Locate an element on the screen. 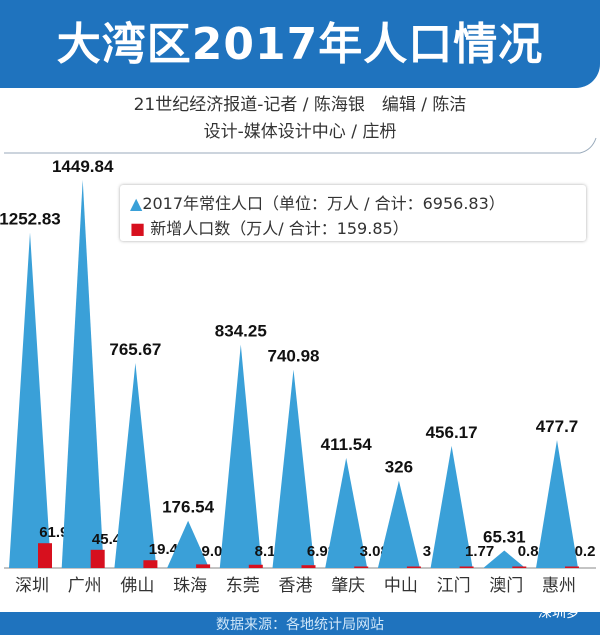 The height and width of the screenshot is (635, 600). category-label: 广州 is located at coordinates (85, 586).